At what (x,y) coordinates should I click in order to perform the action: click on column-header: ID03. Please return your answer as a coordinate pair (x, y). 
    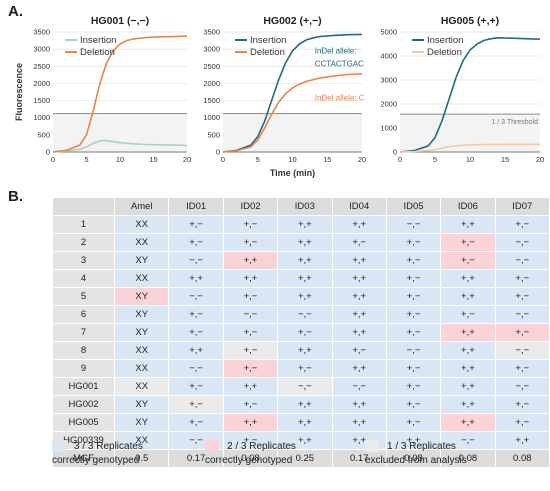
    Looking at the image, I should click on (305, 206).